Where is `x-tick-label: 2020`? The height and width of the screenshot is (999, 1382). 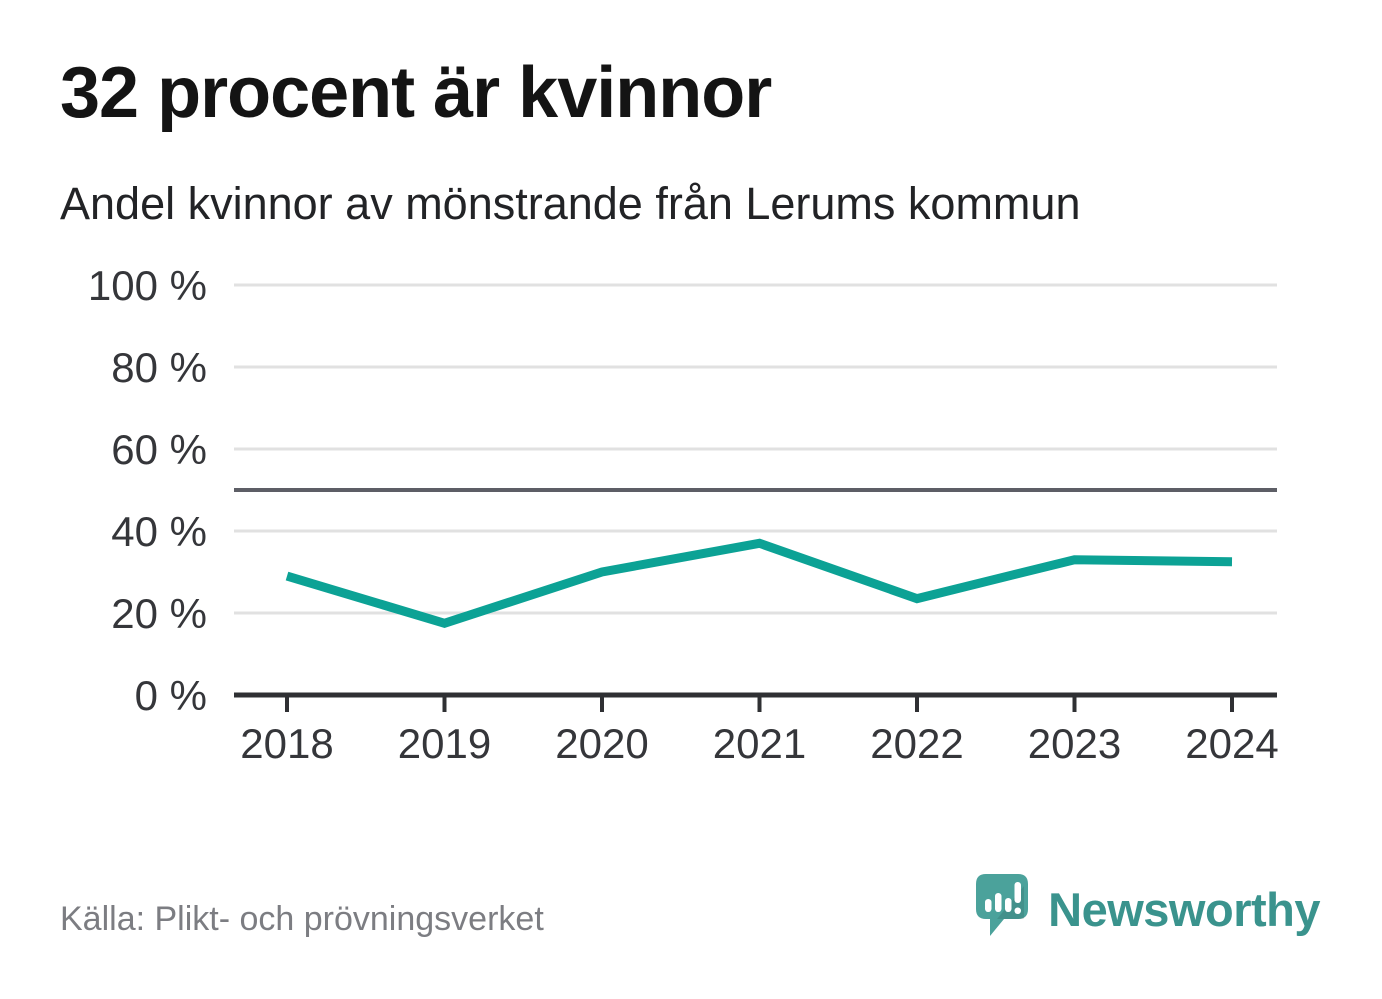
x-tick-label: 2020 is located at coordinates (601, 743).